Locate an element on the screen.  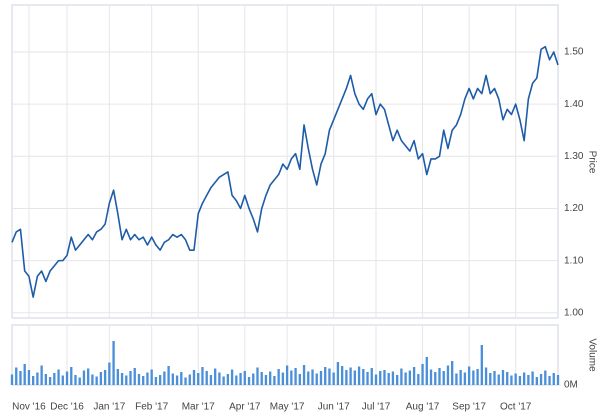
x-tick-label: Nov '16 is located at coordinates (29, 407).